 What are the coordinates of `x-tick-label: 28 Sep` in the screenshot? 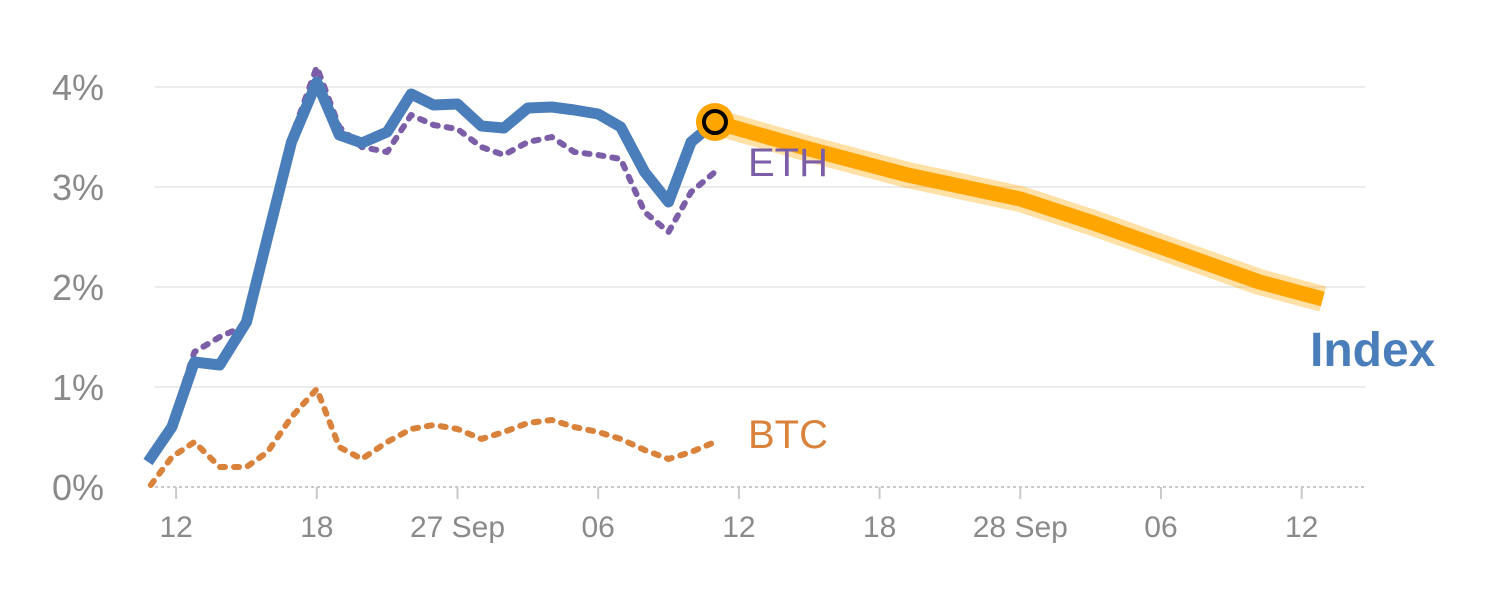 It's located at (1020, 527).